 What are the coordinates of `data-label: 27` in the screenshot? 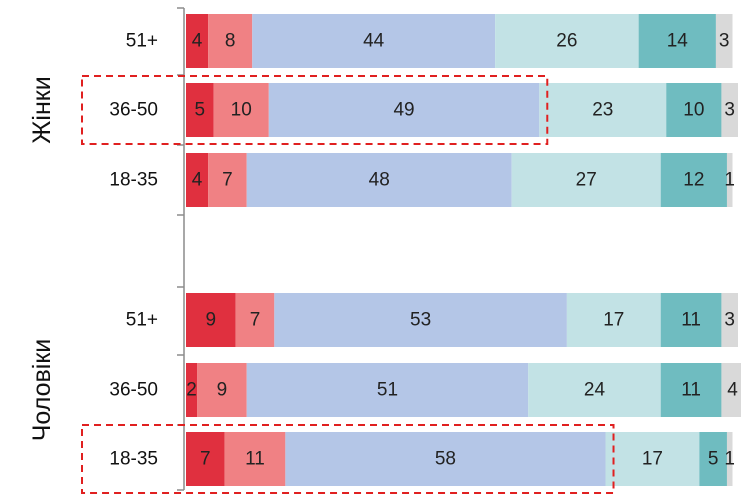 It's located at (586, 180).